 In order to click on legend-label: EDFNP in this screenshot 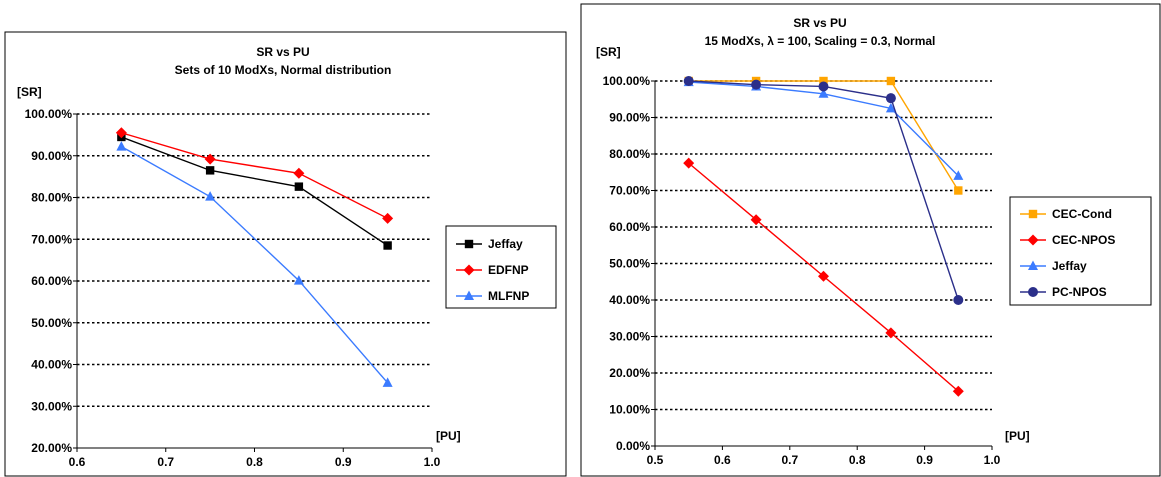, I will do `click(508, 270)`.